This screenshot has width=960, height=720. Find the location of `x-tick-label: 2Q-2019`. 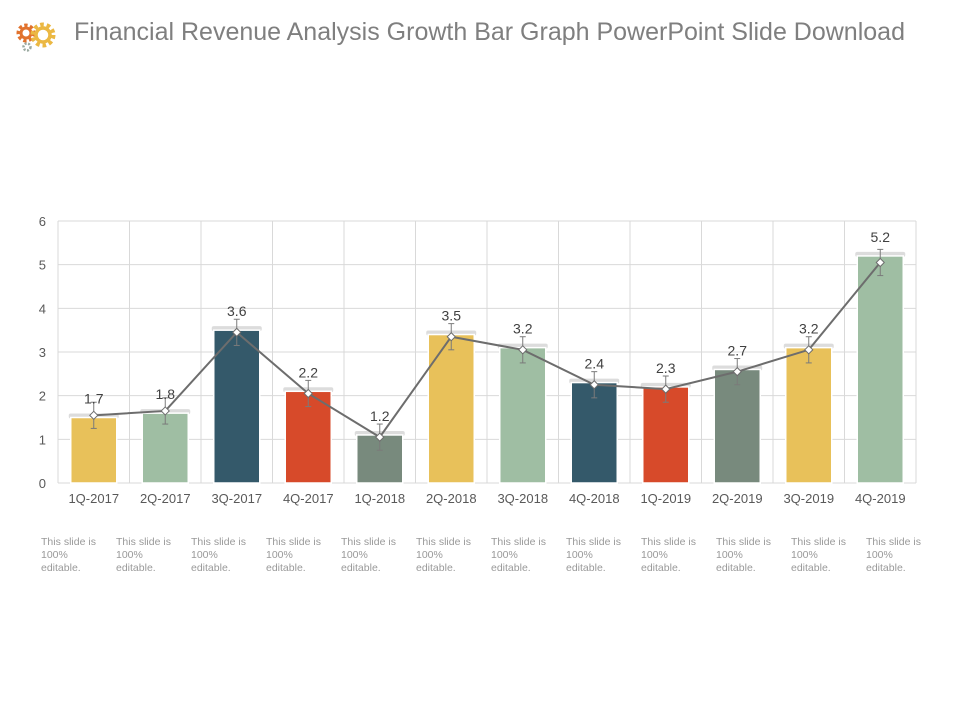

x-tick-label: 2Q-2019 is located at coordinates (737, 498).